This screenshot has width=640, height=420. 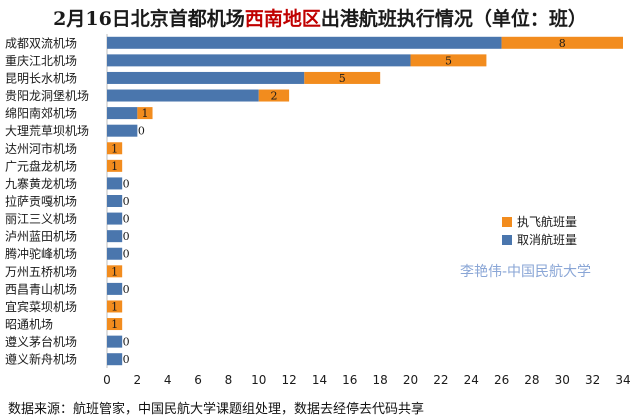 I want to click on x-tick-label: 30, so click(x=562, y=380).